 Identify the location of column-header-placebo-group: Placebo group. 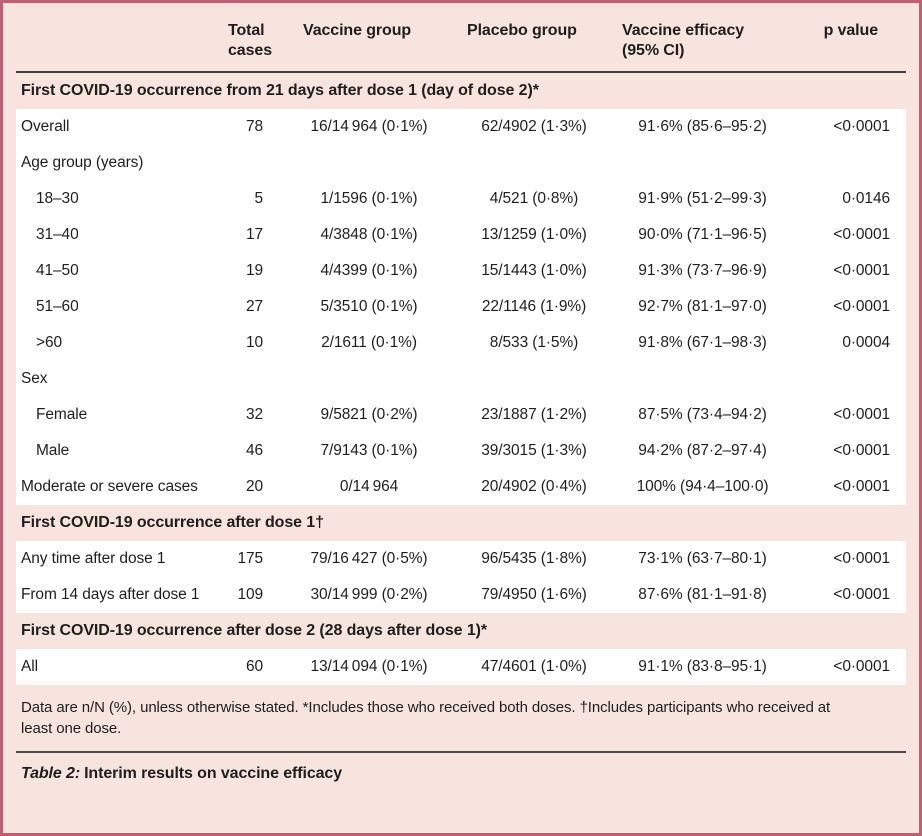
(534, 40).